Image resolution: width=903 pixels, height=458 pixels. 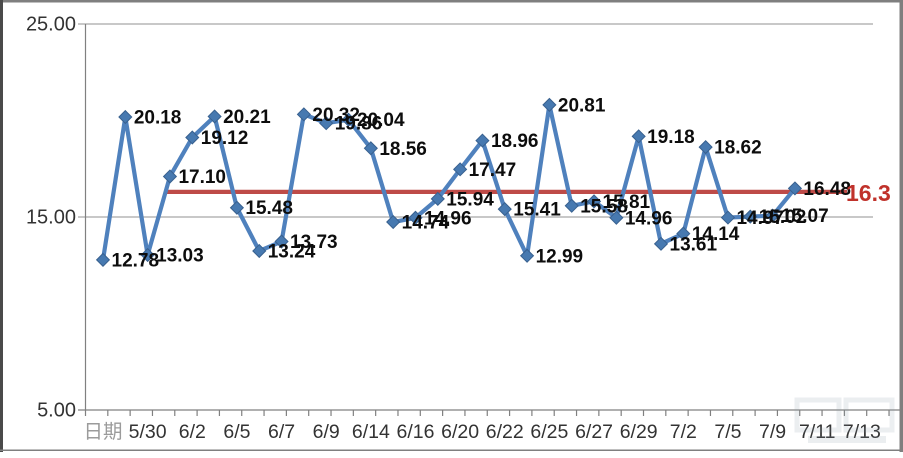 What do you see at coordinates (148, 432) in the screenshot?
I see `x-axis-tick-label: 5/30` at bounding box center [148, 432].